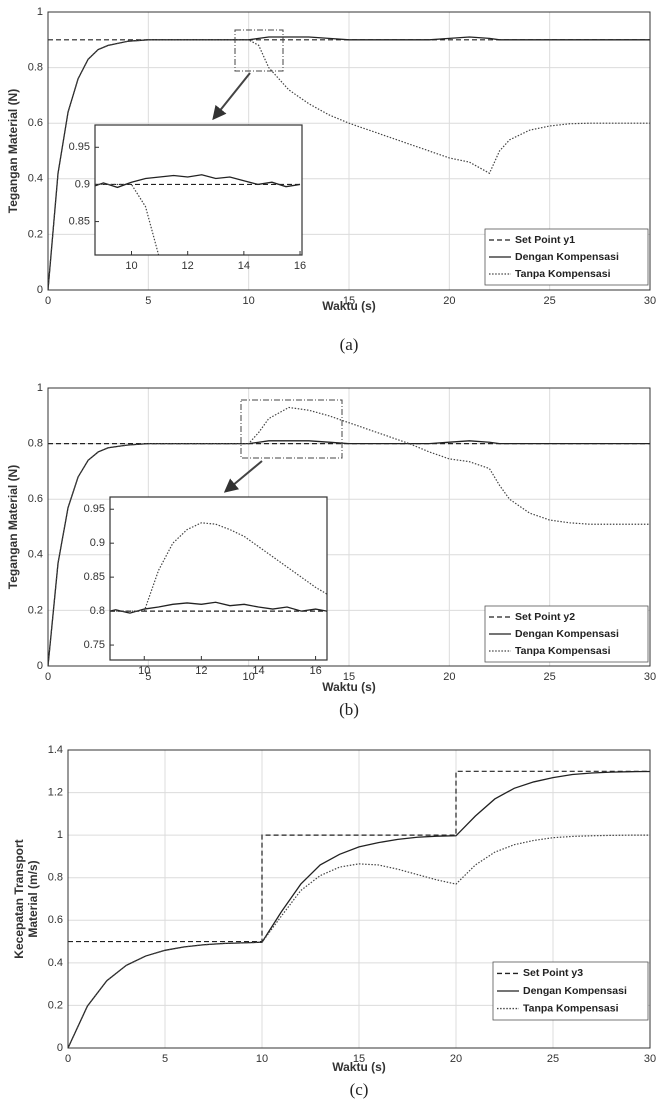 The image size is (656, 1101). I want to click on zoom-annotations, so click(277, 261).